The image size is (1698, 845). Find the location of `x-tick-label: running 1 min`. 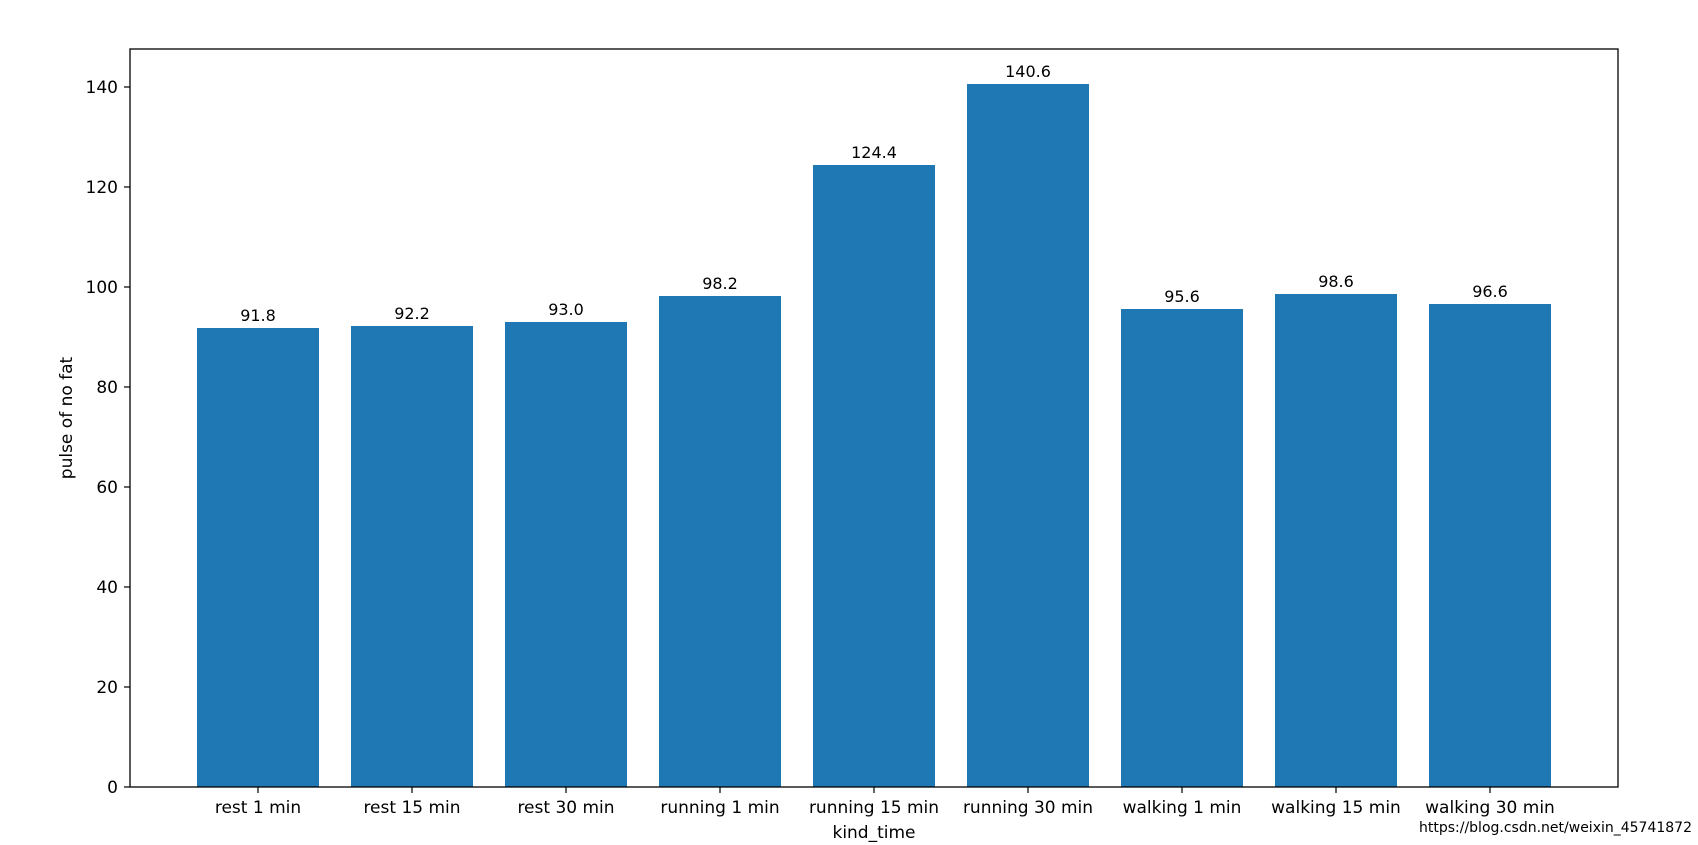

x-tick-label: running 1 min is located at coordinates (719, 808).